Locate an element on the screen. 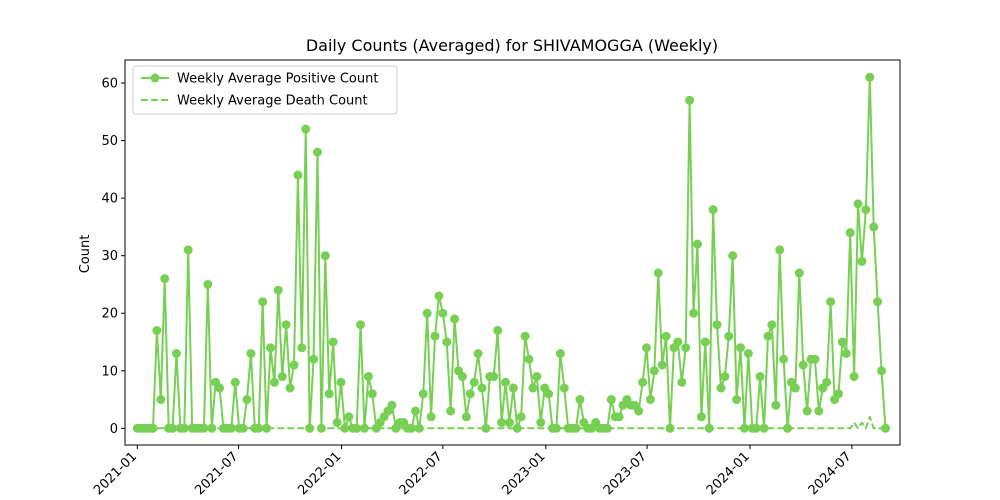 This screenshot has width=1000, height=500. legend-box is located at coordinates (265, 90).